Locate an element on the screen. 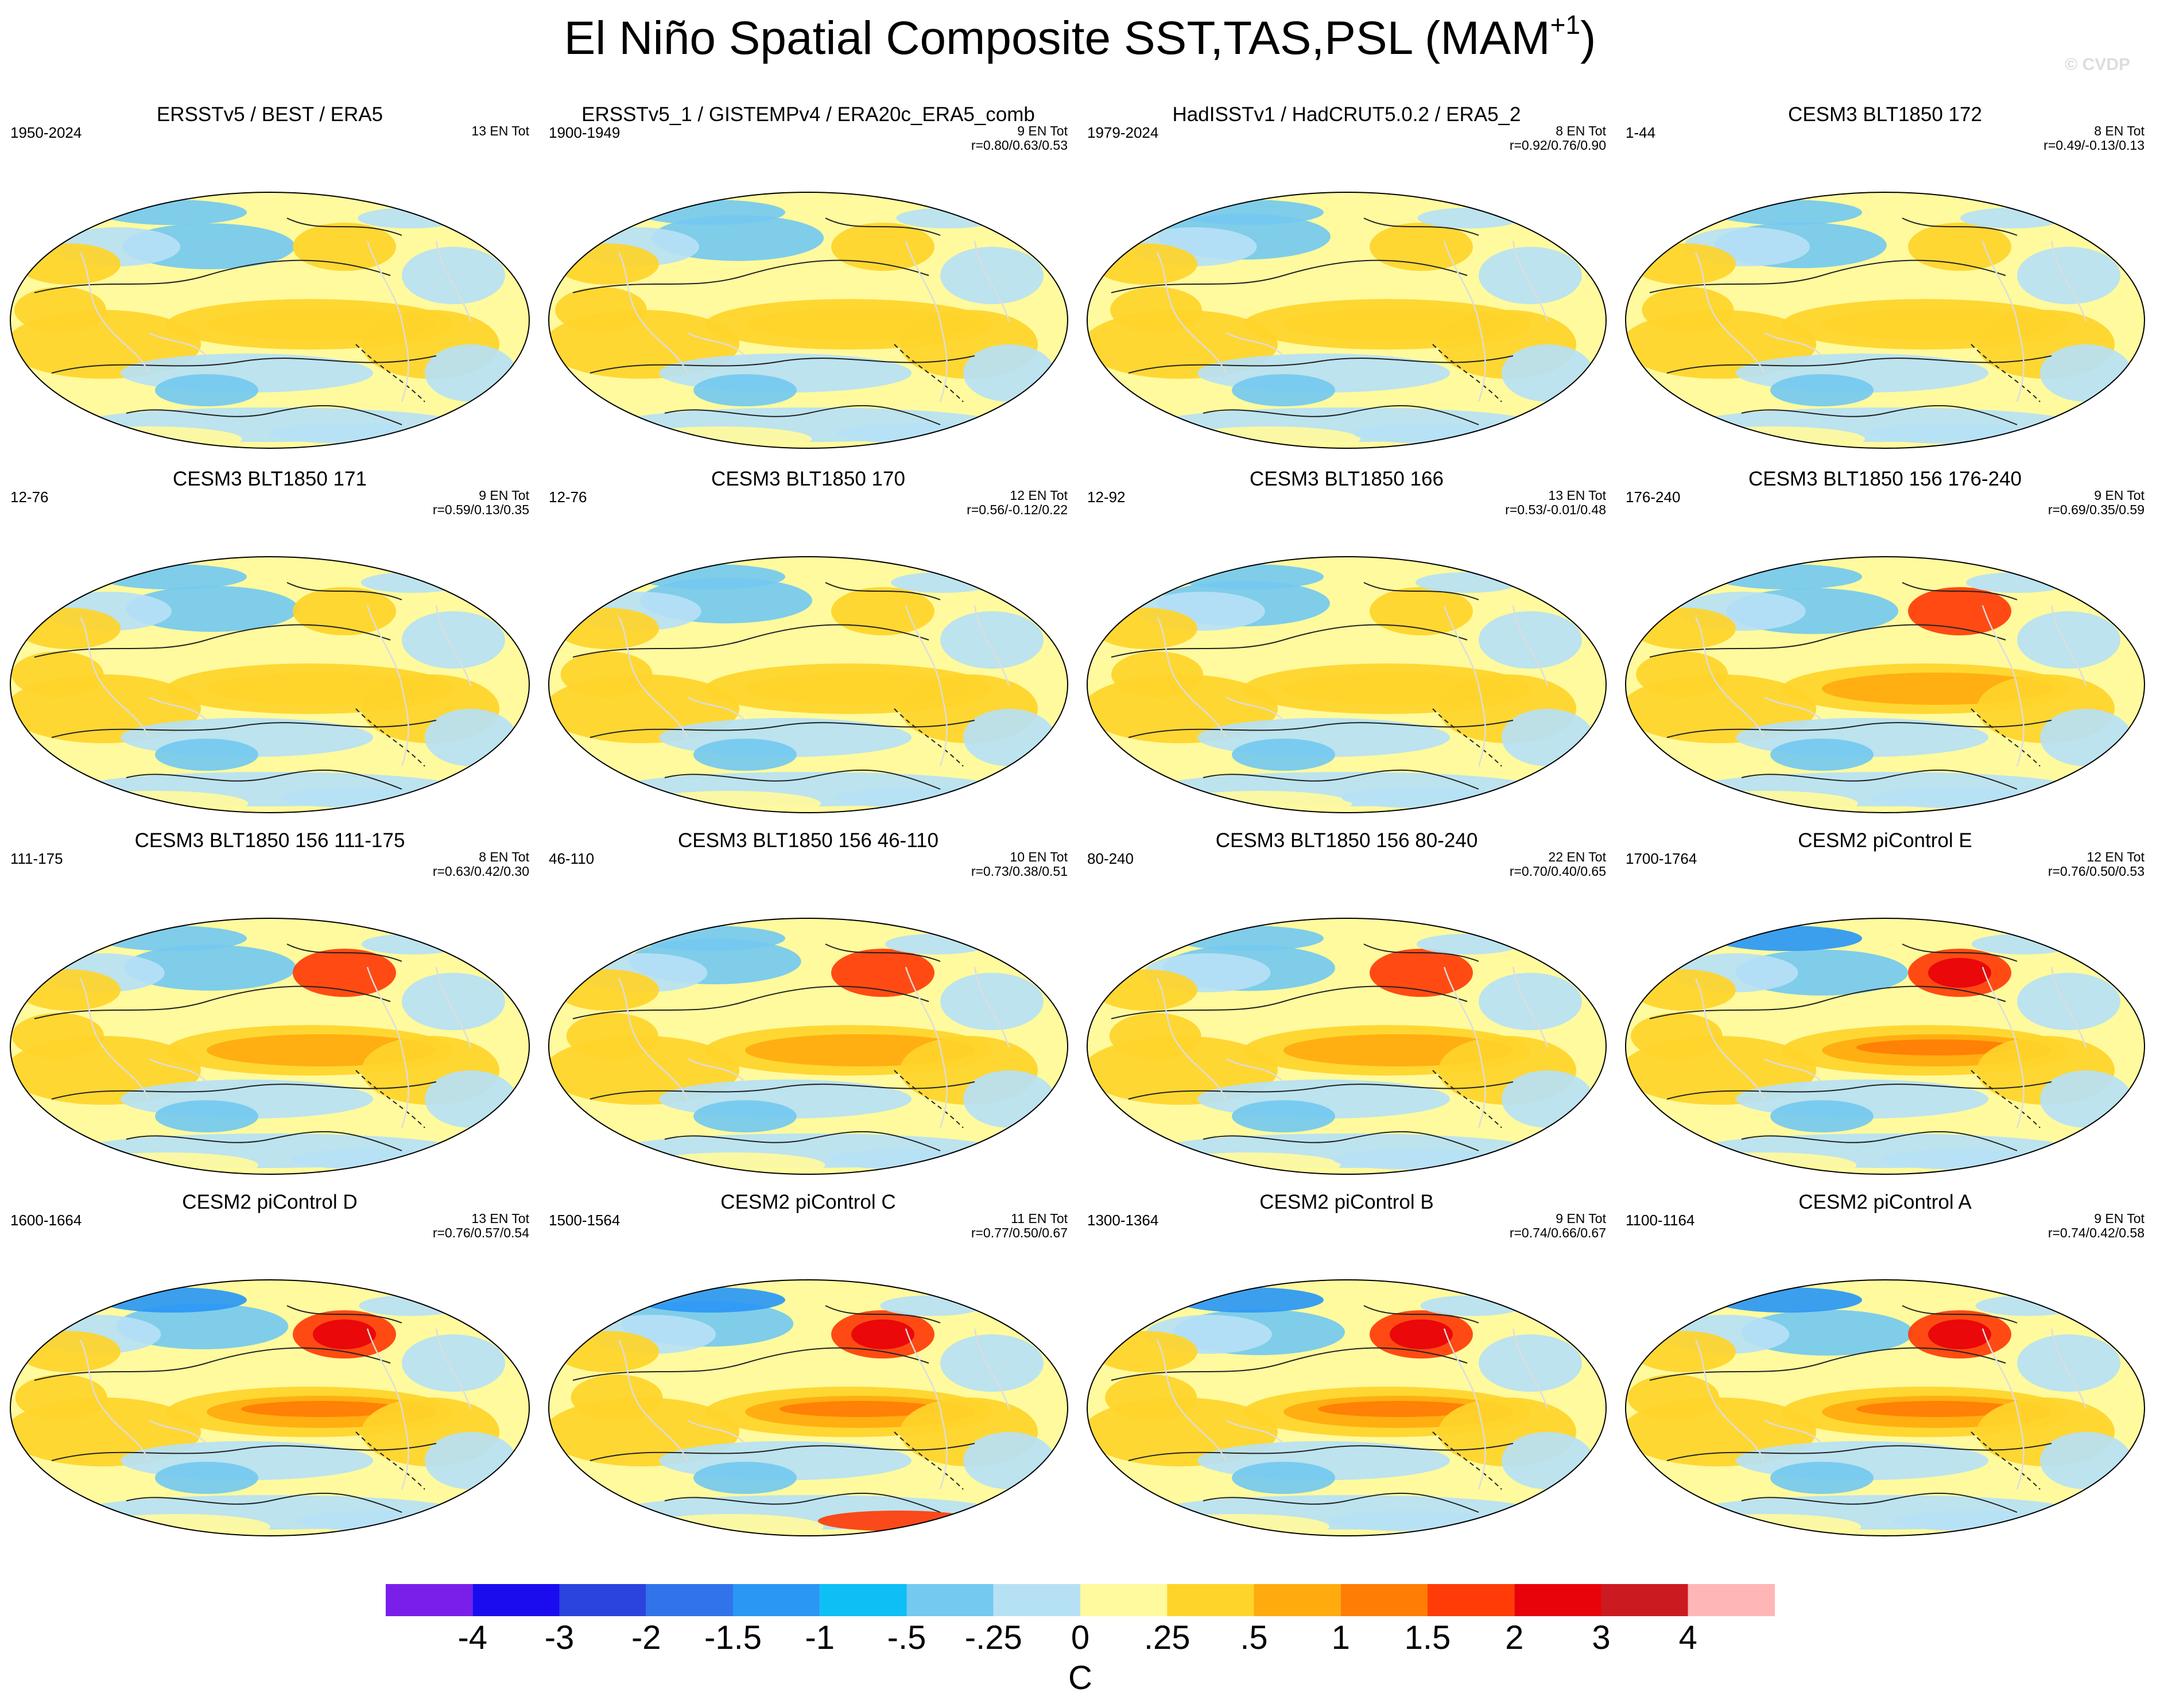  panel-stats: 13 EN Tot is located at coordinates (500, 130).